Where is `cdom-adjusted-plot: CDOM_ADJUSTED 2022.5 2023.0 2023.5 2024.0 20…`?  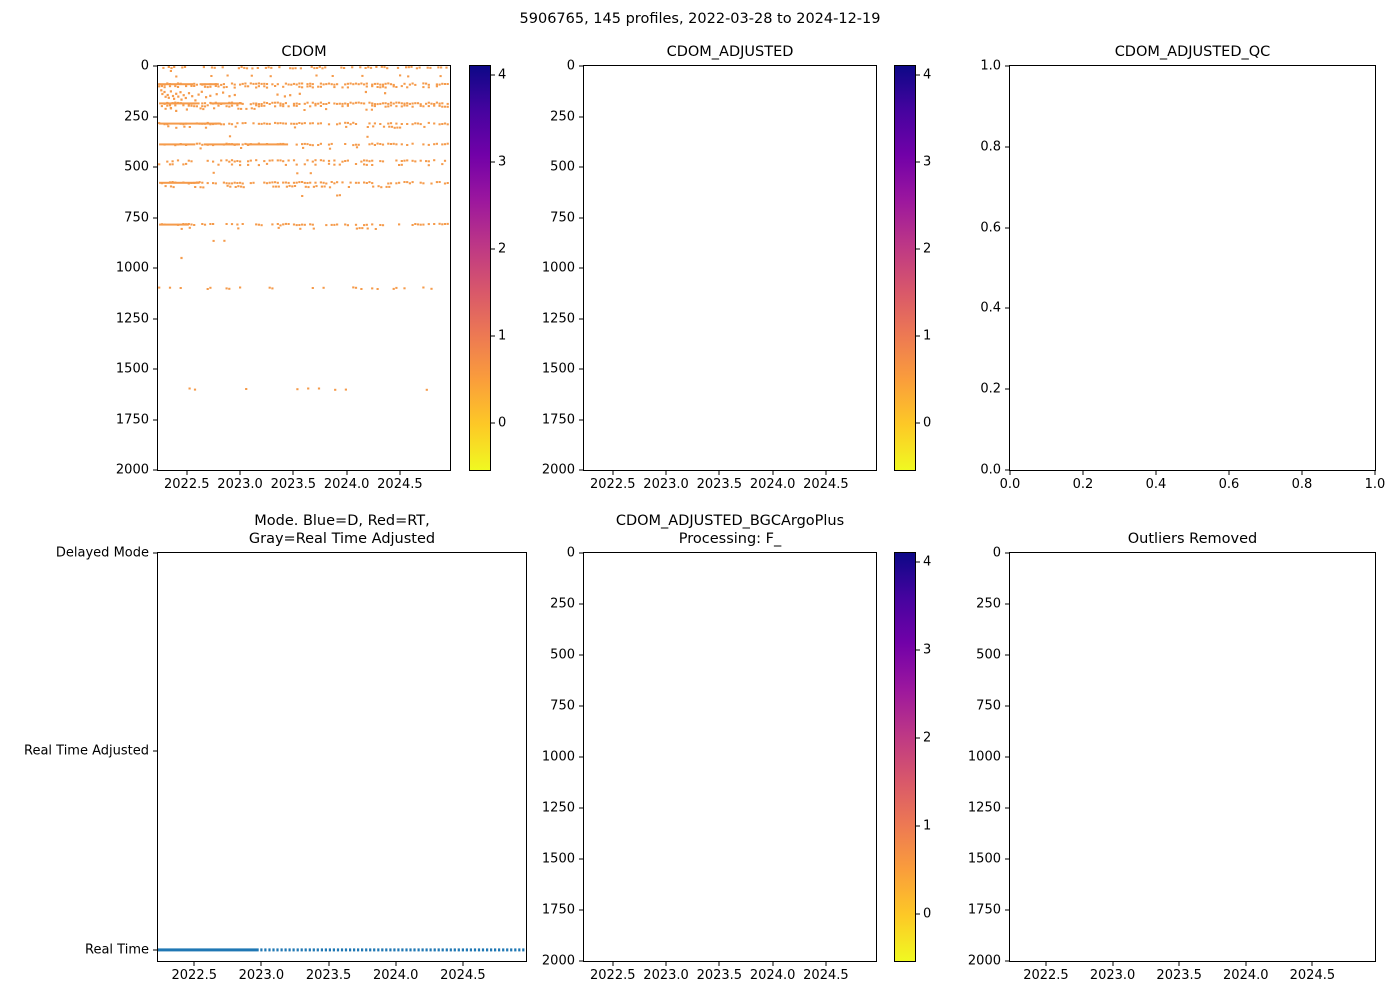 cdom-adjusted-plot: CDOM_ADJUSTED 2022.5 2023.0 2023.5 2024.0 20… is located at coordinates (709, 268).